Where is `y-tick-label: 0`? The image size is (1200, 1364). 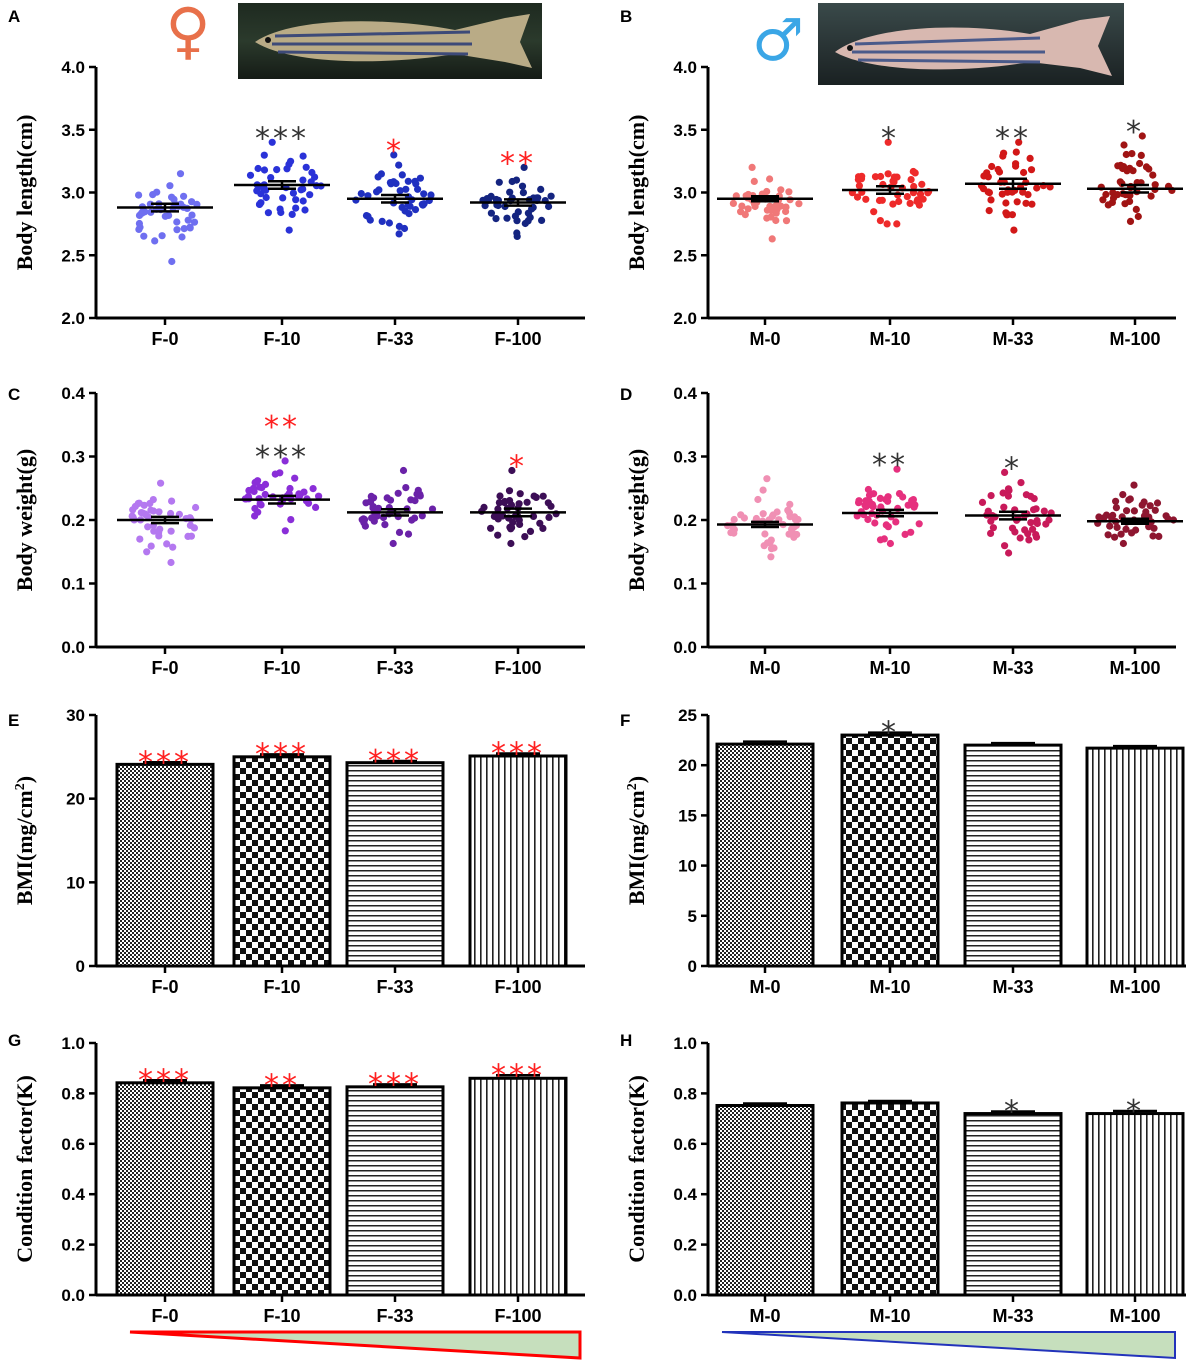
y-tick-label: 0 is located at coordinates (80, 966).